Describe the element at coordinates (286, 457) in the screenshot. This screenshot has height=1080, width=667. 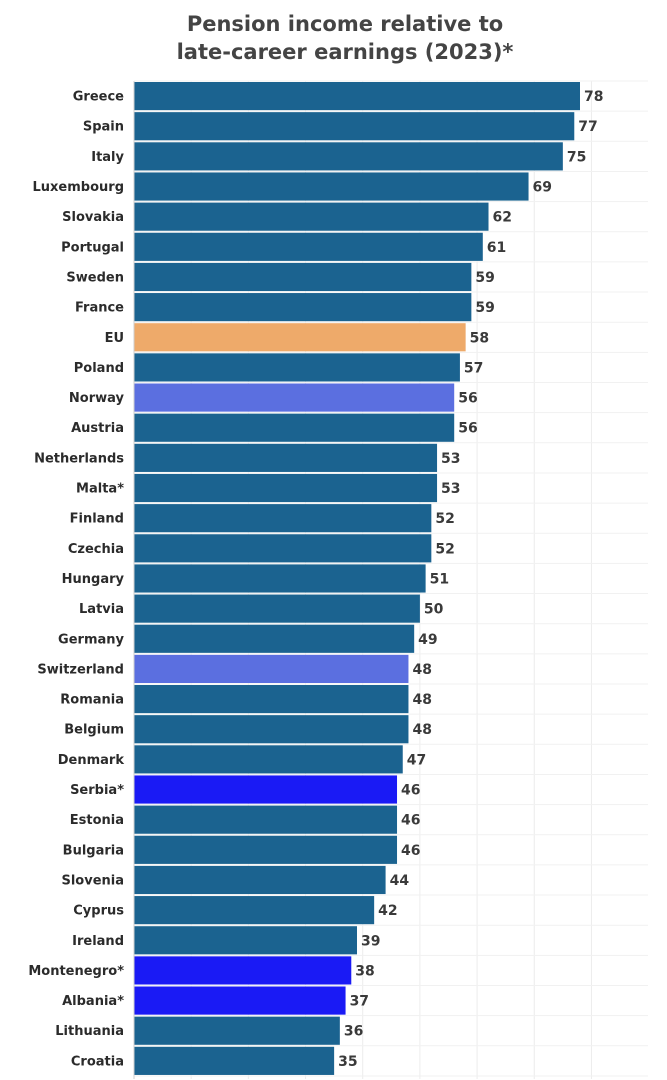
I see `bar-netherlands` at that location.